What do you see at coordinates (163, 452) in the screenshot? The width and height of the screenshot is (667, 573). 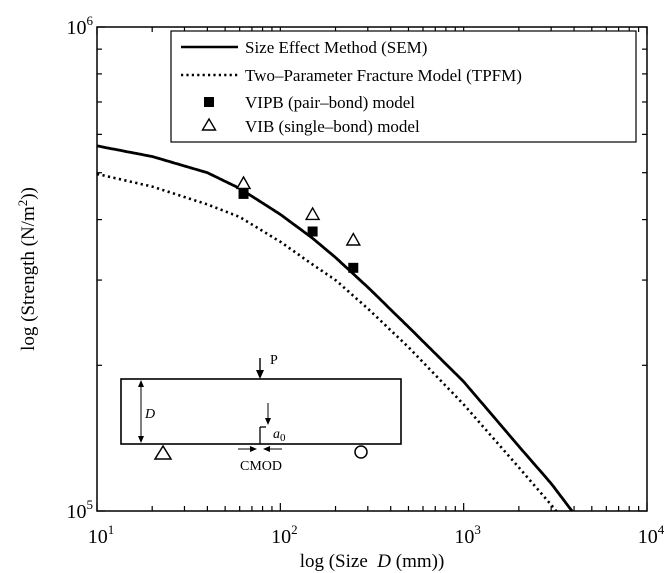 I see `pin-support-icon` at bounding box center [163, 452].